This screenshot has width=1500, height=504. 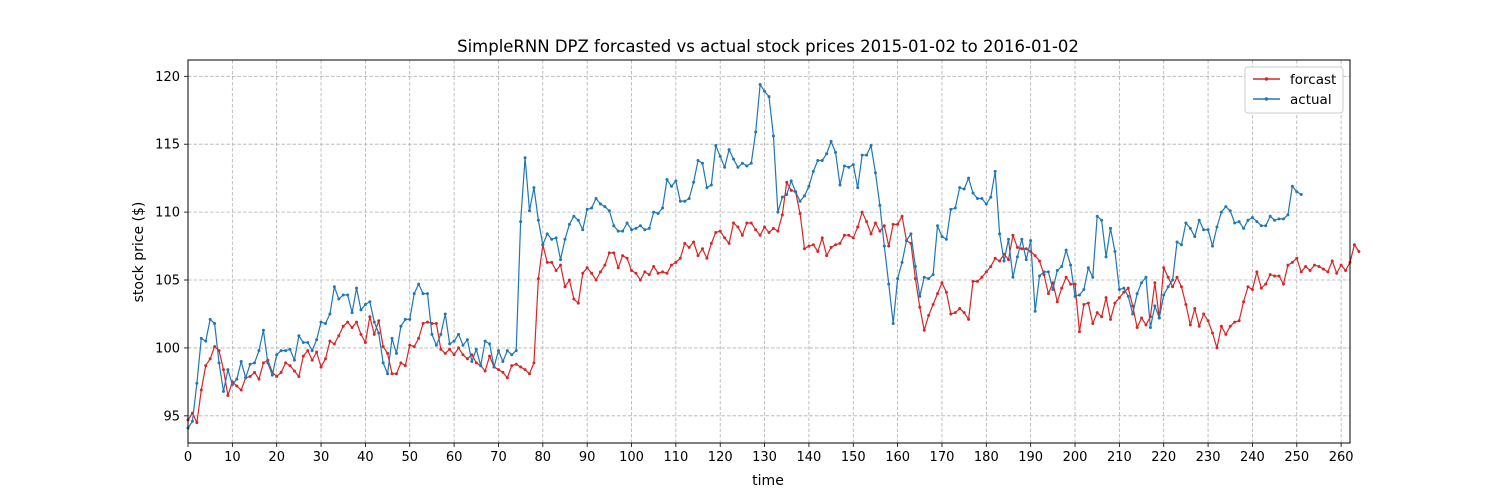 I want to click on x-tick-label: 160, so click(x=897, y=457).